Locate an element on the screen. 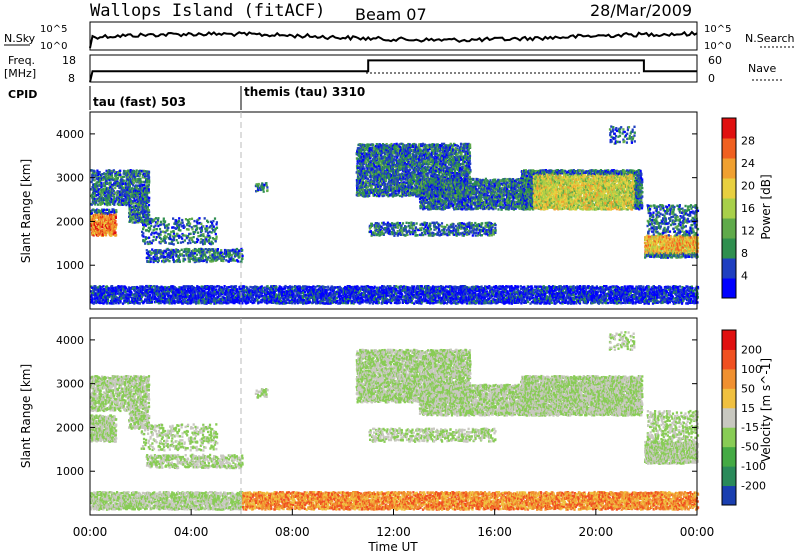 Image resolution: width=800 pixels, height=554 pixels. nsky-series-line is located at coordinates (393, 40).